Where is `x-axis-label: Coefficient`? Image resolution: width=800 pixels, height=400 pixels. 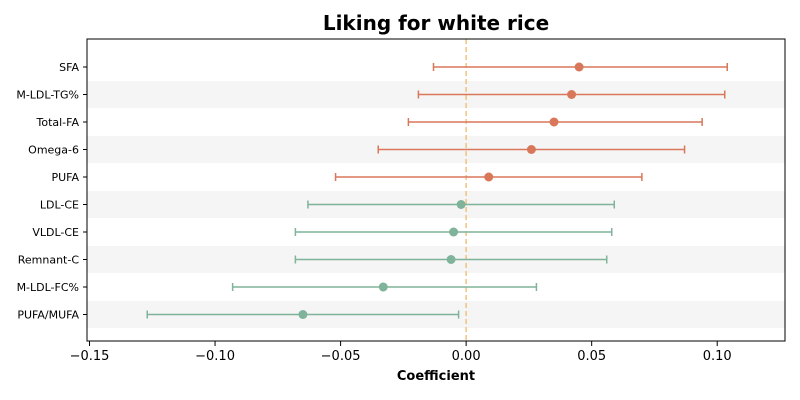
x-axis-label: Coefficient is located at coordinates (436, 376).